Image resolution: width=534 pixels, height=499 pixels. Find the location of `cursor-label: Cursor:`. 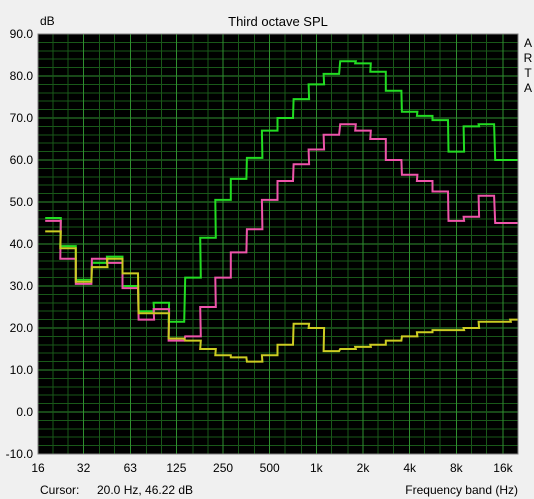

cursor-label: Cursor: is located at coordinates (59, 490).